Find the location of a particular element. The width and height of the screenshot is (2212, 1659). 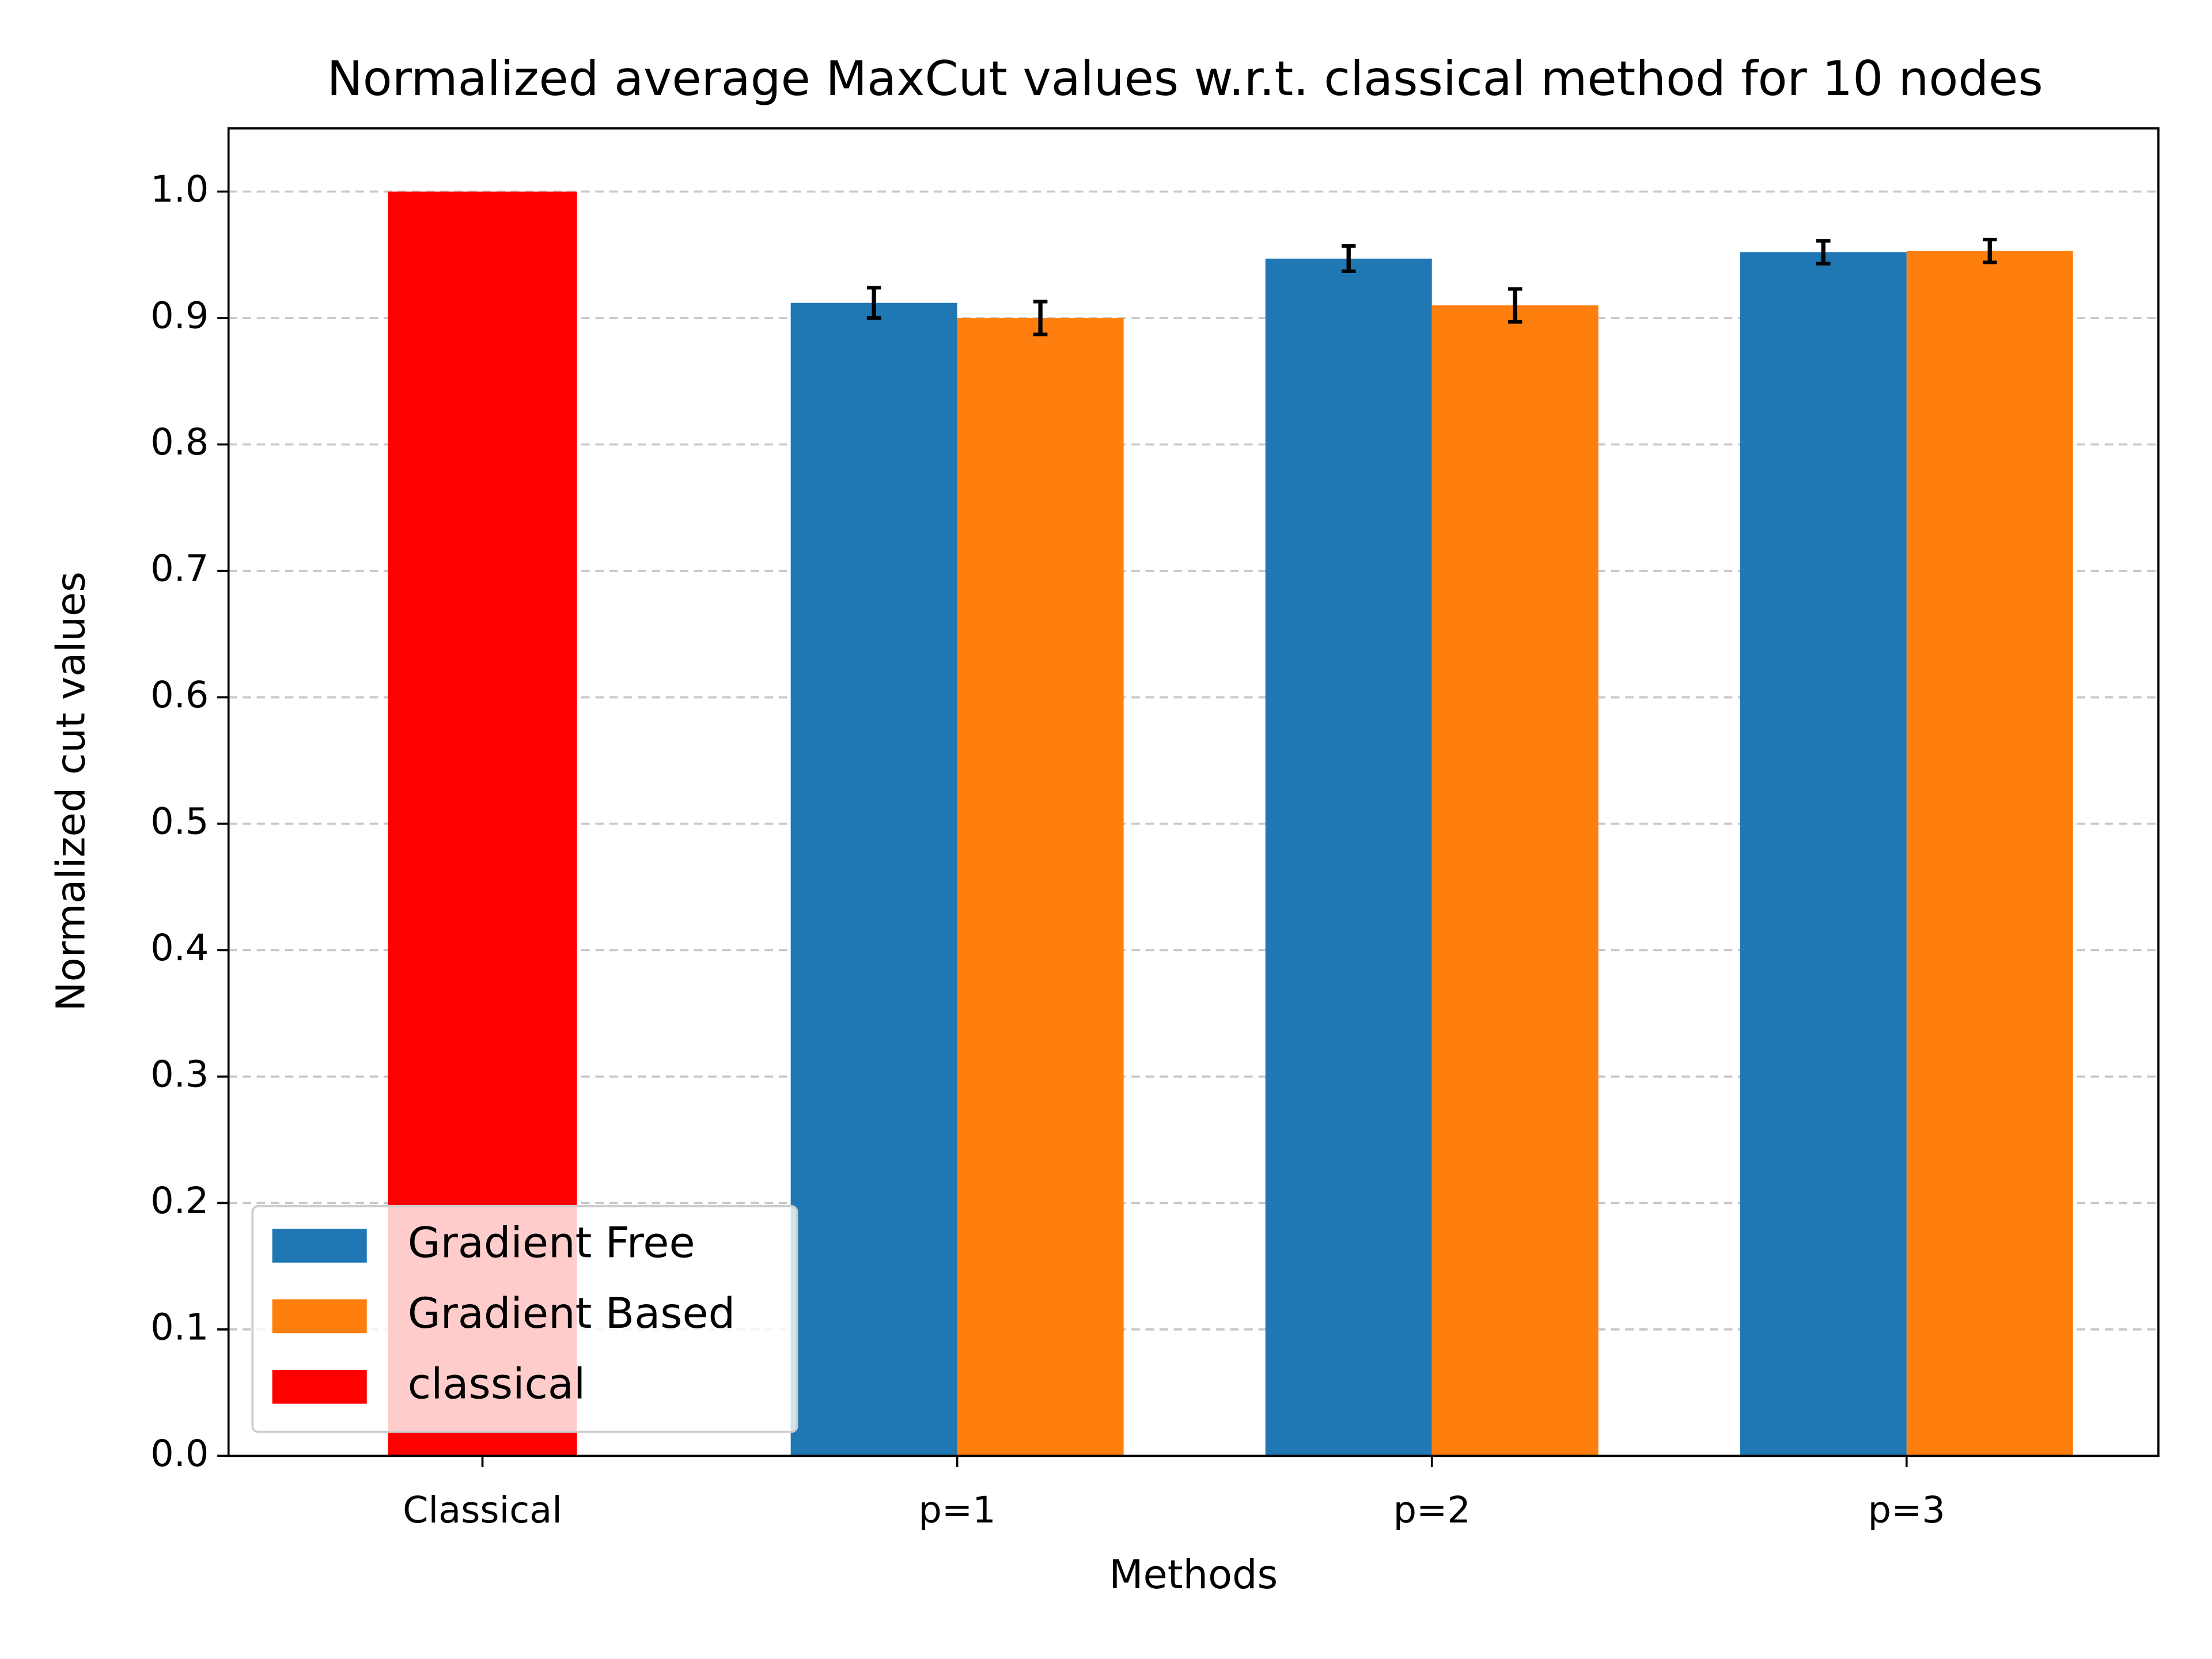

legend-box is located at coordinates (524, 1319).